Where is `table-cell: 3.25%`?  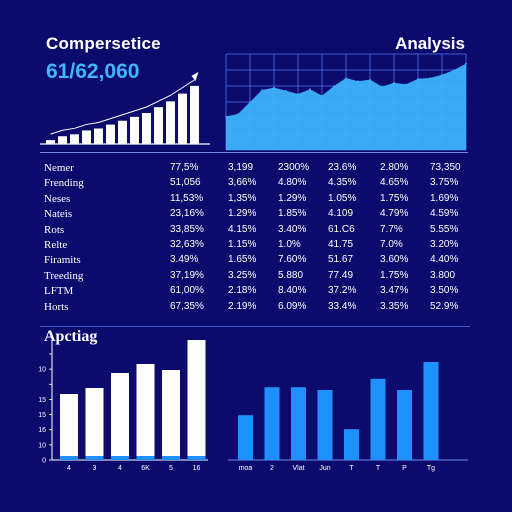 table-cell: 3.25% is located at coordinates (242, 275).